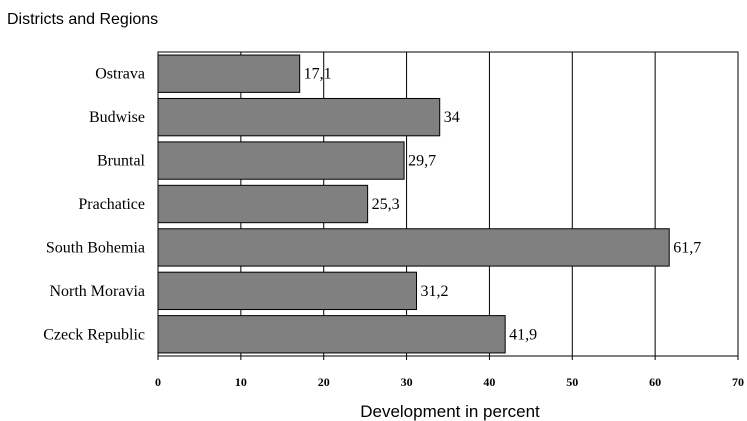 The image size is (747, 421). I want to click on x-axis-ticks: 0 10 20 30 40 50 60 70, so click(449, 372).